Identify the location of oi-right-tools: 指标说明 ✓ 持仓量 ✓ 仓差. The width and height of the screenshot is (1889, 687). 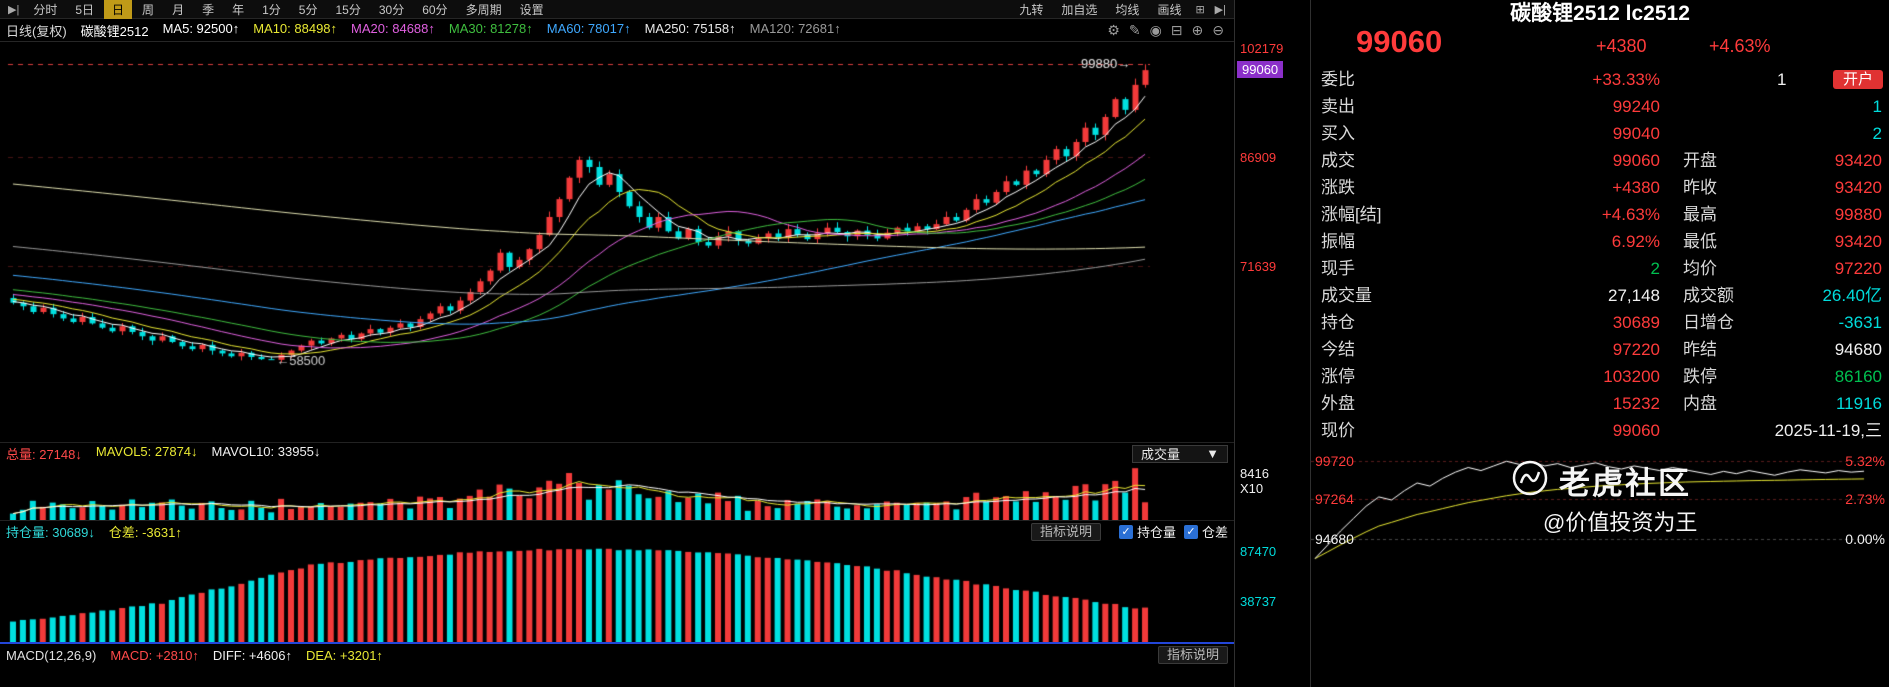
(1129, 531).